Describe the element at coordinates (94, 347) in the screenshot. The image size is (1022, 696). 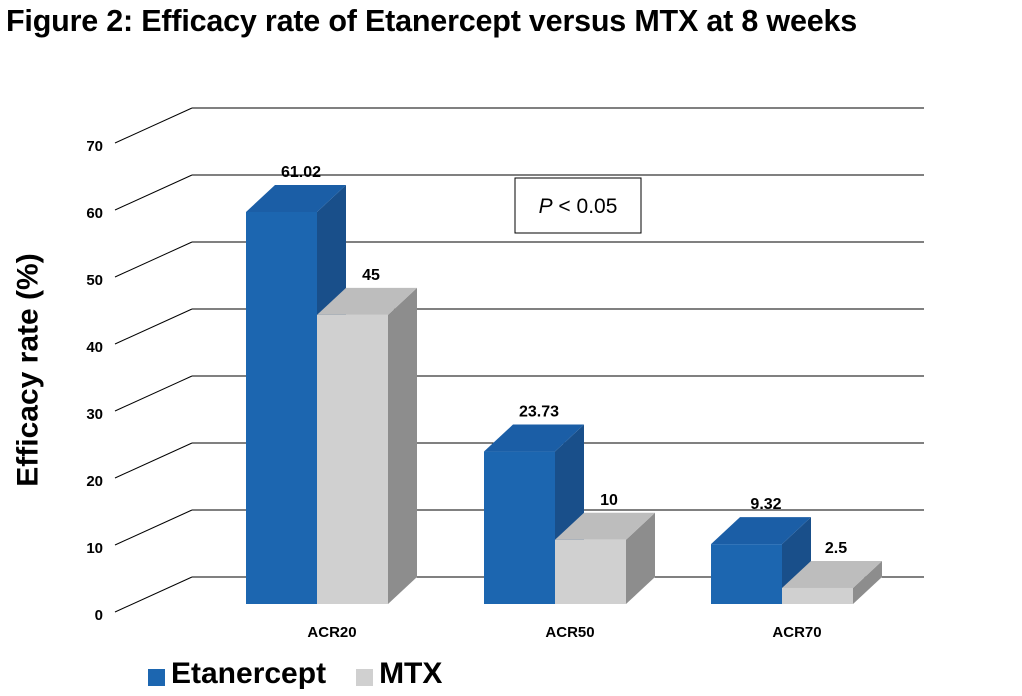
I see `y-tick-label: 40` at that location.